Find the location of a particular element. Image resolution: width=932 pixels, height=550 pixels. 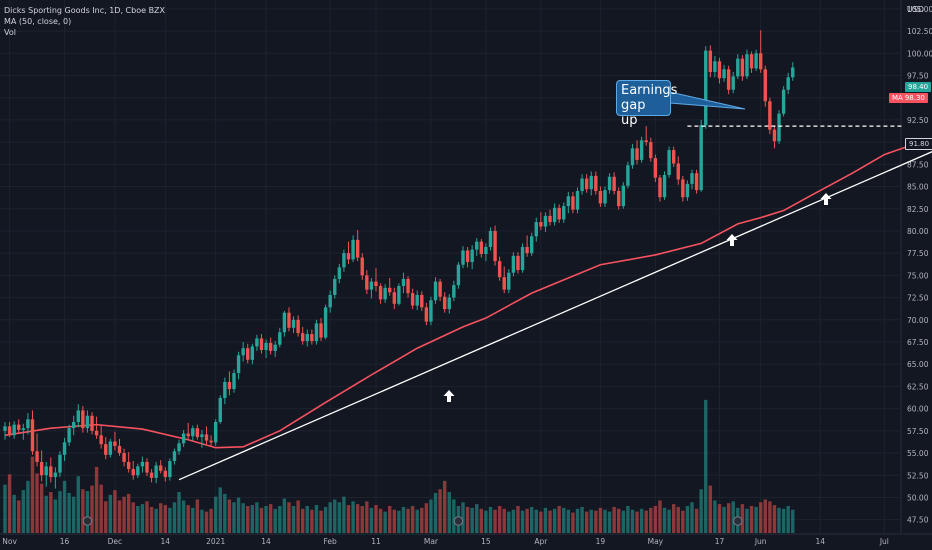

x-tick-label: Jul is located at coordinates (884, 541).